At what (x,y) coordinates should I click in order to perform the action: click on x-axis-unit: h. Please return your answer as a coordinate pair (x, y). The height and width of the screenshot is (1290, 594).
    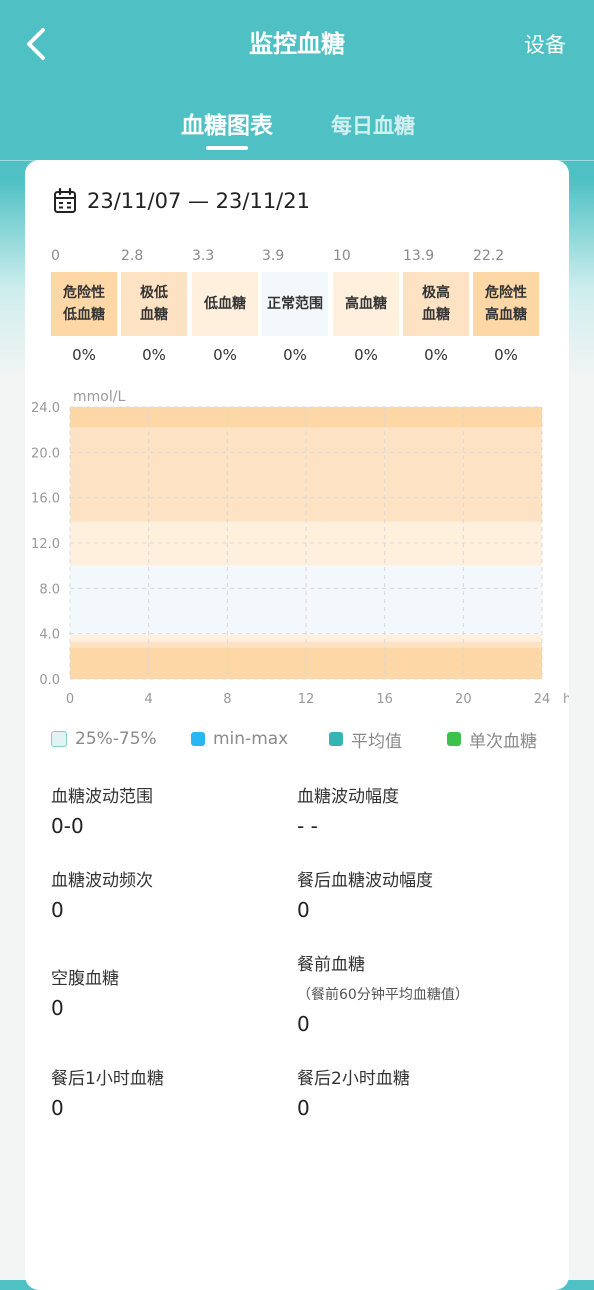
    Looking at the image, I should click on (566, 699).